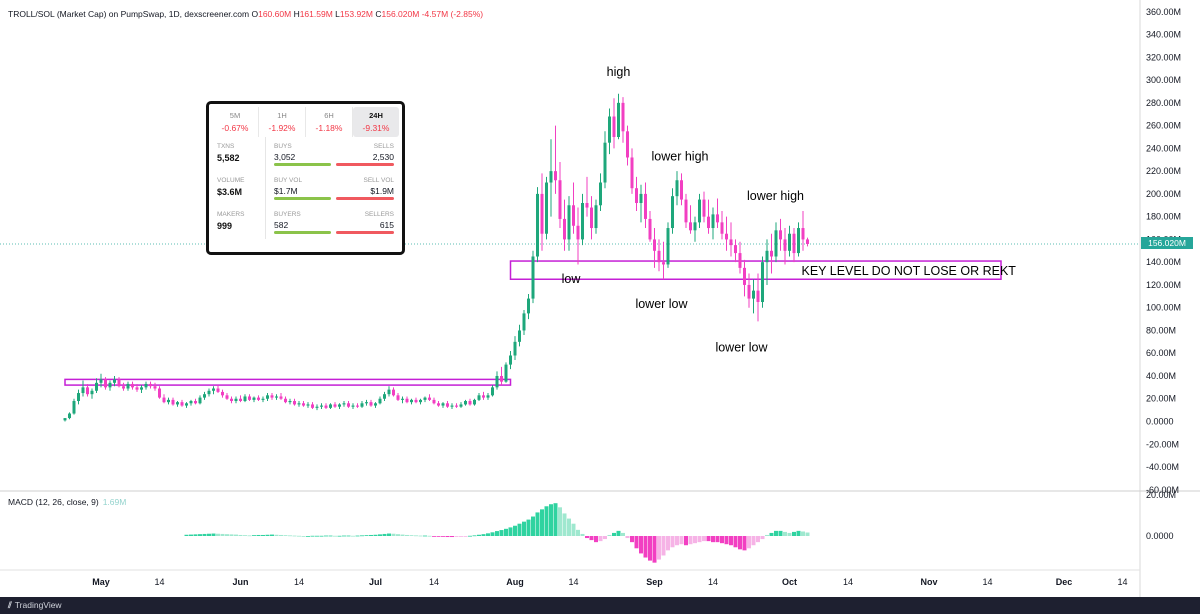 Image resolution: width=1200 pixels, height=614 pixels. I want to click on chart-annotation: lower high, so click(680, 156).